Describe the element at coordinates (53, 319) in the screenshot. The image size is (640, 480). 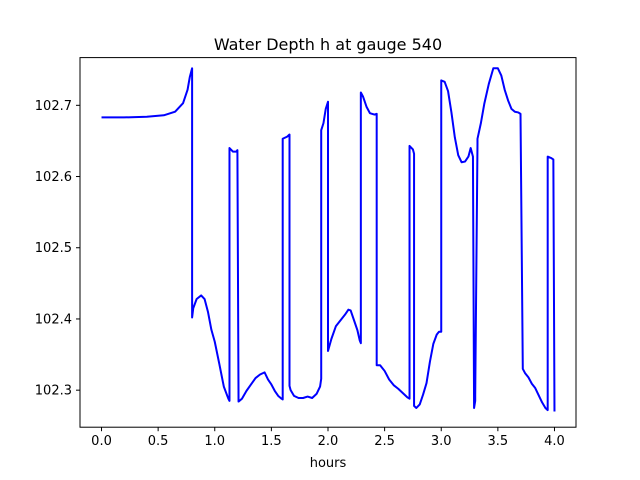
I see `y-tick-label: 102.4` at that location.